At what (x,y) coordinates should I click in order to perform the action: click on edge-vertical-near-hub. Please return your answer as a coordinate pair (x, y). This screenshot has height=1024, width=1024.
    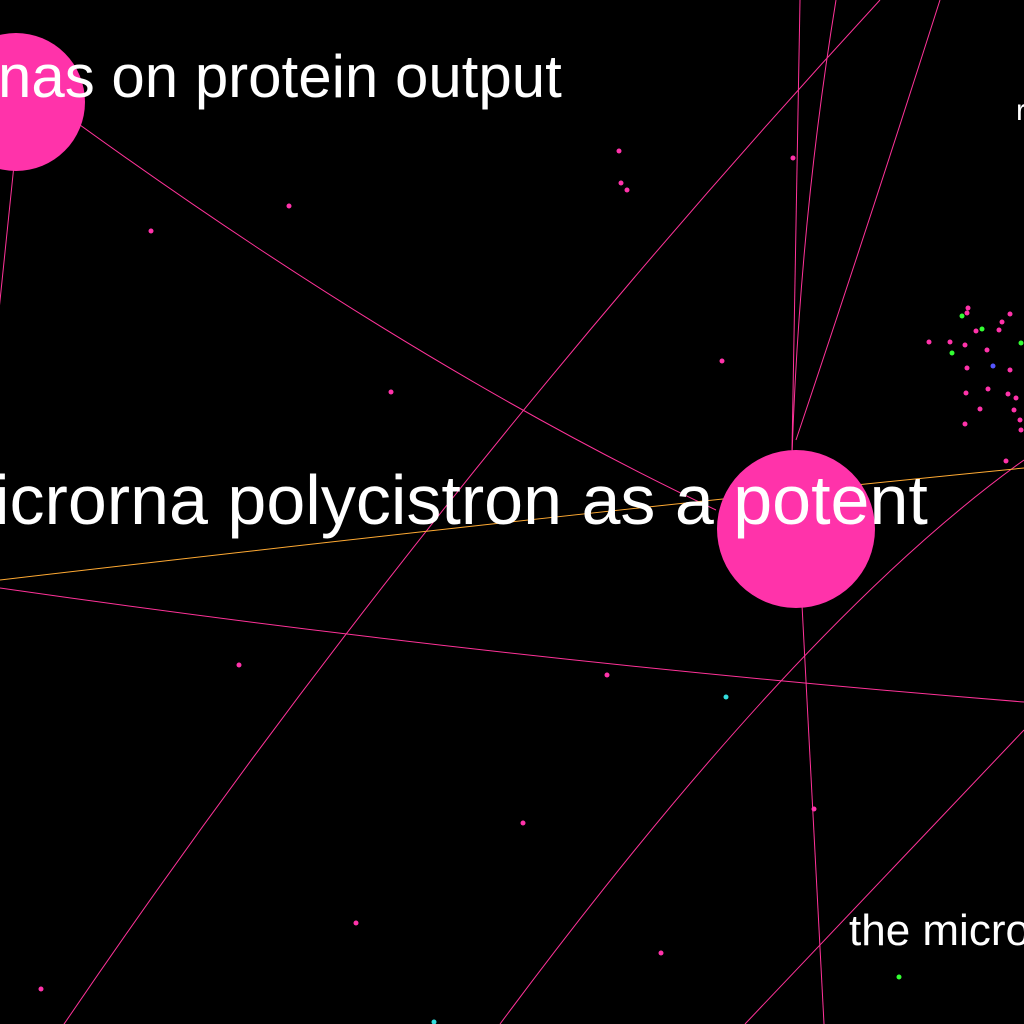
    Looking at the image, I should click on (796, 225).